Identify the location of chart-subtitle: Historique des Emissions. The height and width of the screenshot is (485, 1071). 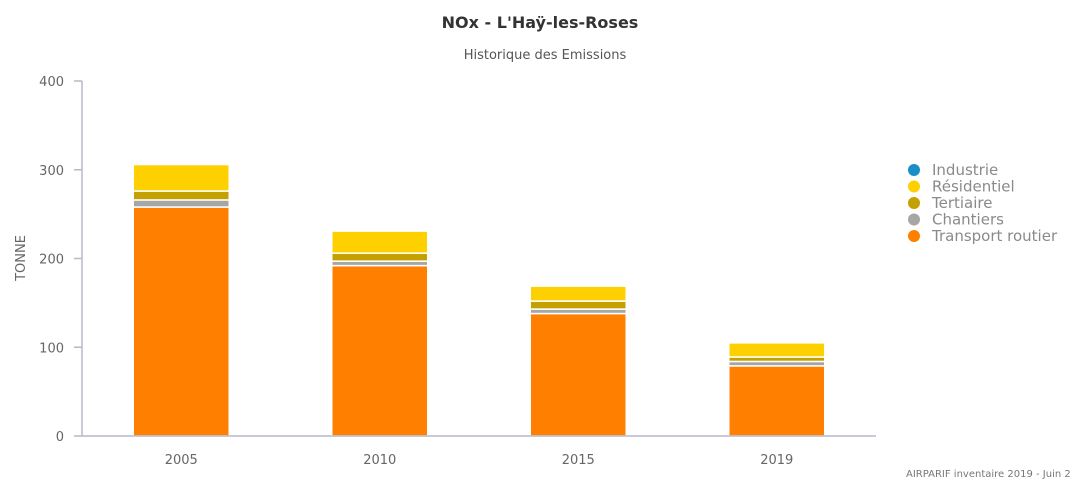
(545, 55).